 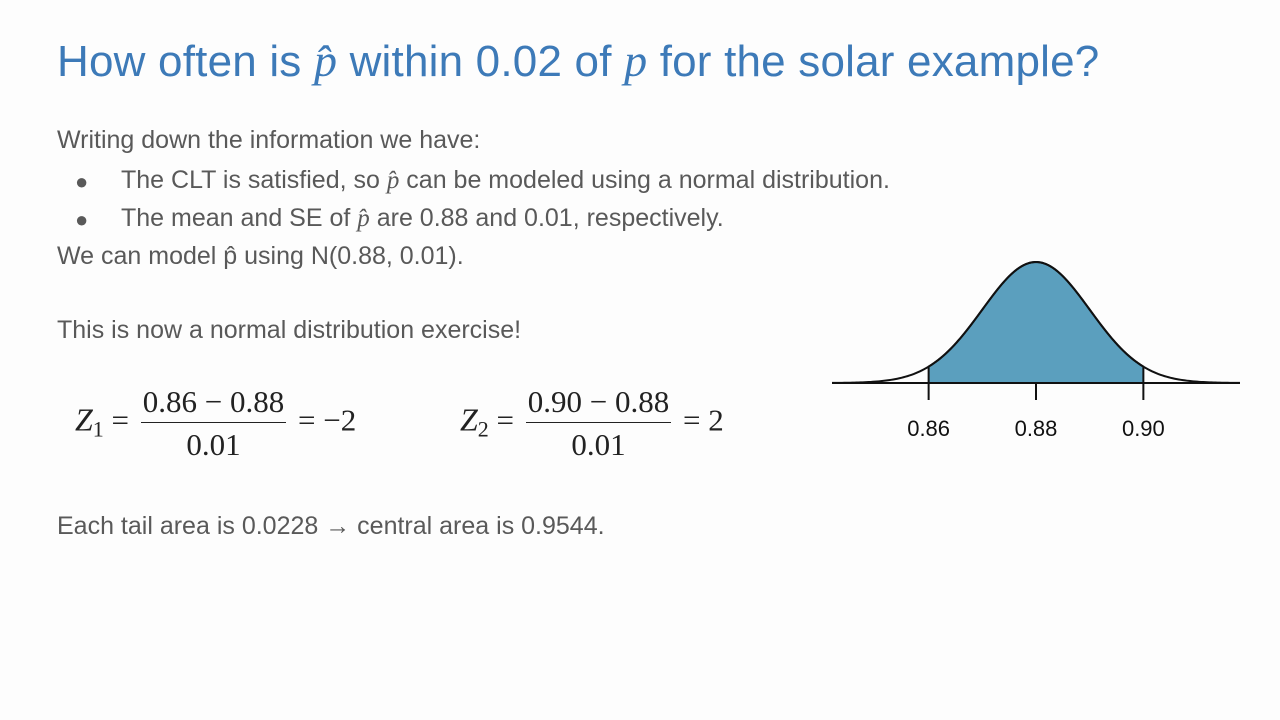 What do you see at coordinates (928, 428) in the screenshot?
I see `tick-label: 0.86` at bounding box center [928, 428].